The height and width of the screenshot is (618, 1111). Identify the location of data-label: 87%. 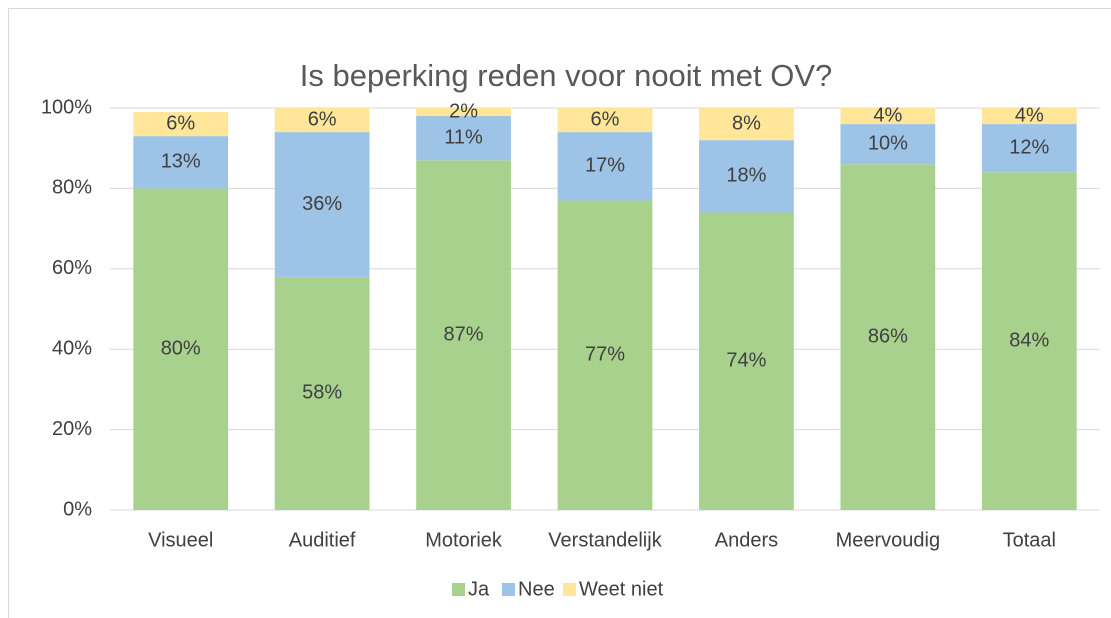
(464, 334).